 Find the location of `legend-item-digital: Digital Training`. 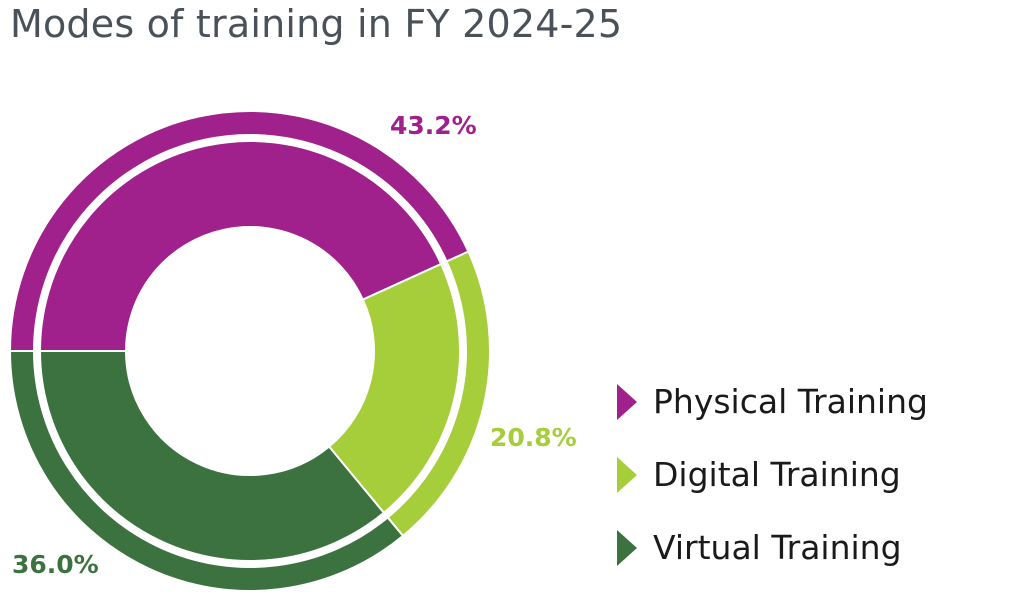

legend-item-digital: Digital Training is located at coordinates (772, 489).